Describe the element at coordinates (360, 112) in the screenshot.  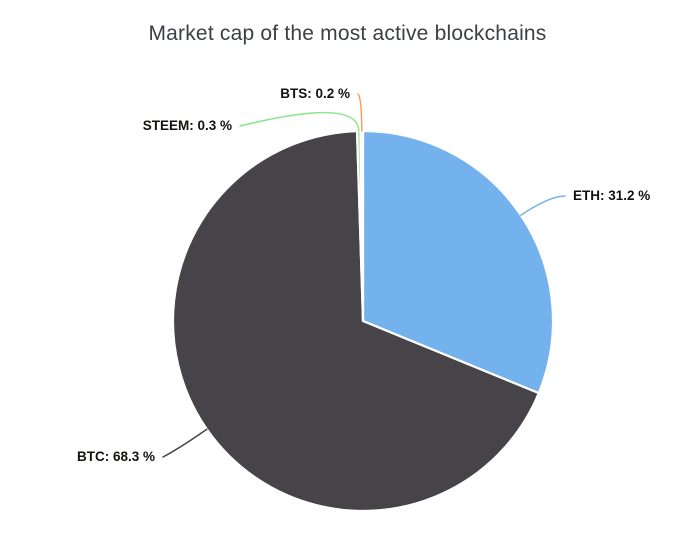
I see `leader-line-bts` at that location.